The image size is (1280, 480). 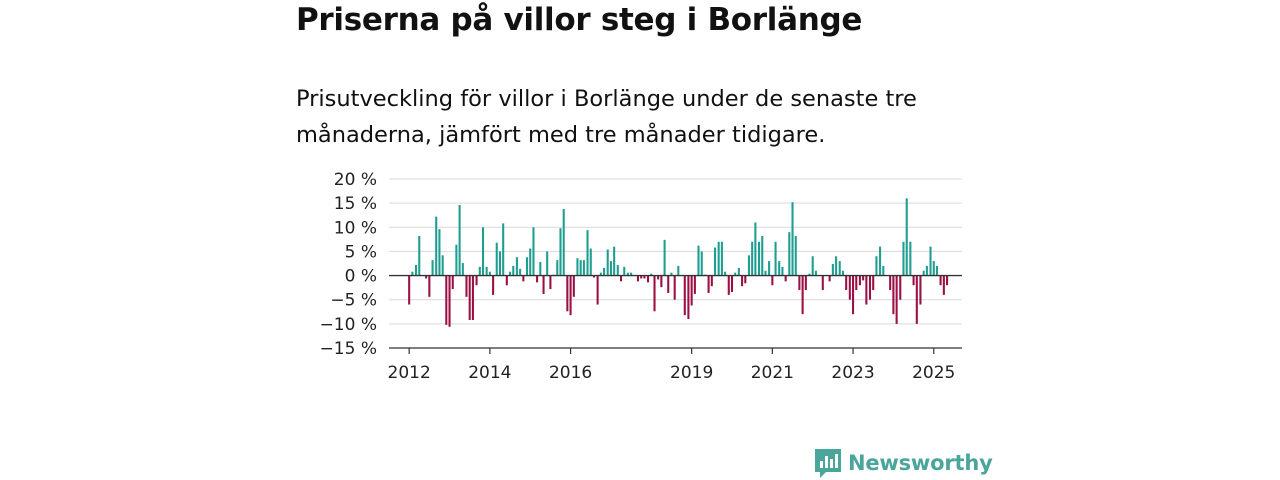 I want to click on x-tick-label: 2021, so click(x=772, y=373).